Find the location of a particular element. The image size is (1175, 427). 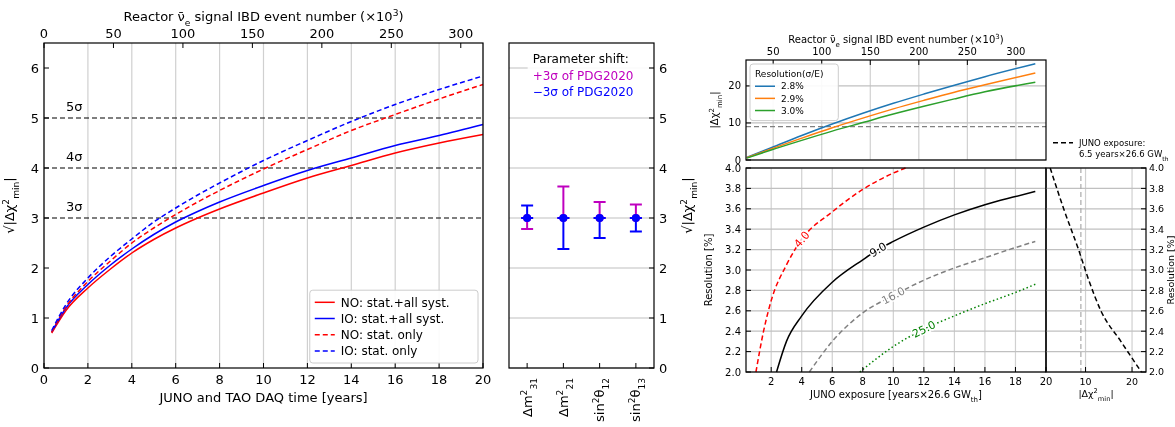

y-axis-title: Resolution [%] is located at coordinates (708, 270).